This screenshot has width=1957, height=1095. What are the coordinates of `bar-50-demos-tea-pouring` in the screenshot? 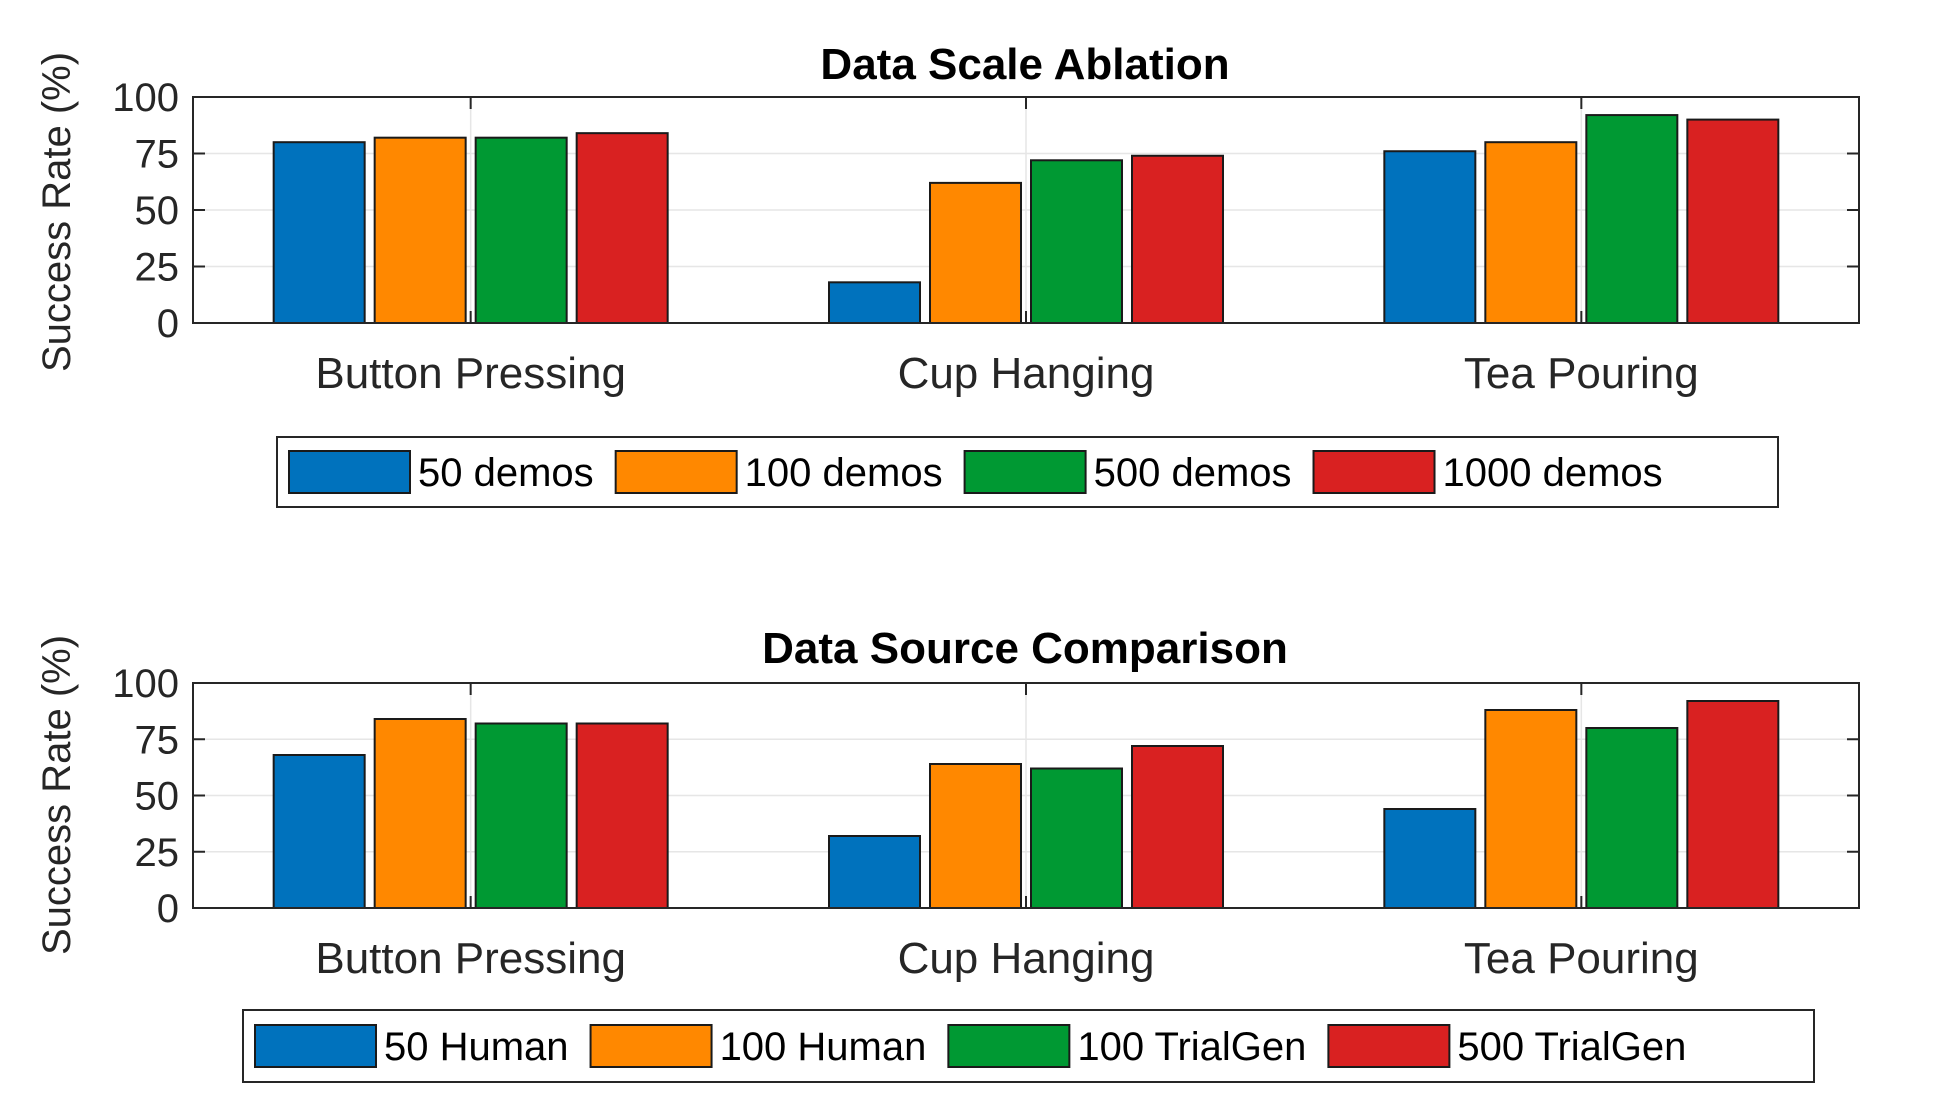 It's located at (1430, 237).